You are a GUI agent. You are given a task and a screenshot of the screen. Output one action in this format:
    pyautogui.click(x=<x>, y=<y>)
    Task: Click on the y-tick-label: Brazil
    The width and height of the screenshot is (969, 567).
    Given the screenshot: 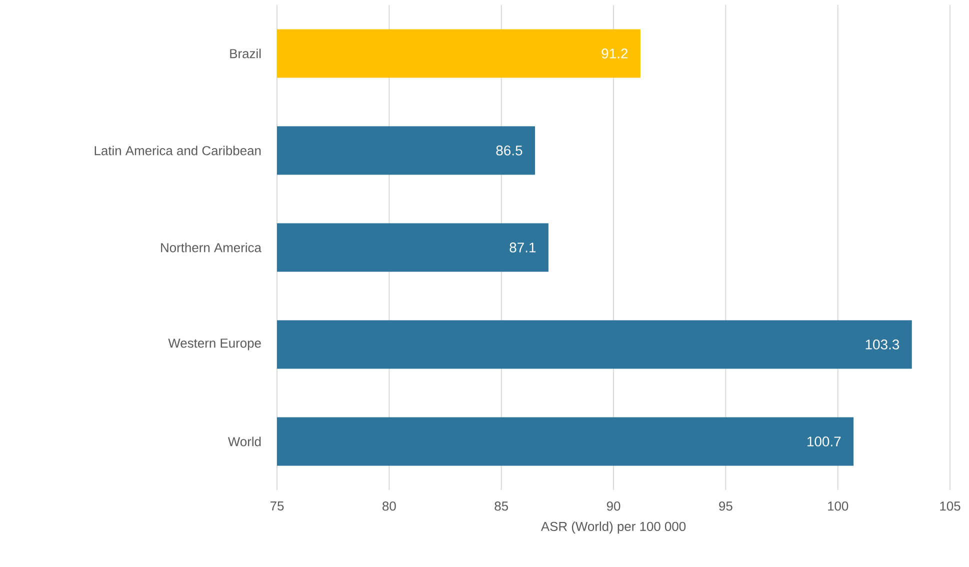 What is the action you would take?
    pyautogui.click(x=245, y=53)
    